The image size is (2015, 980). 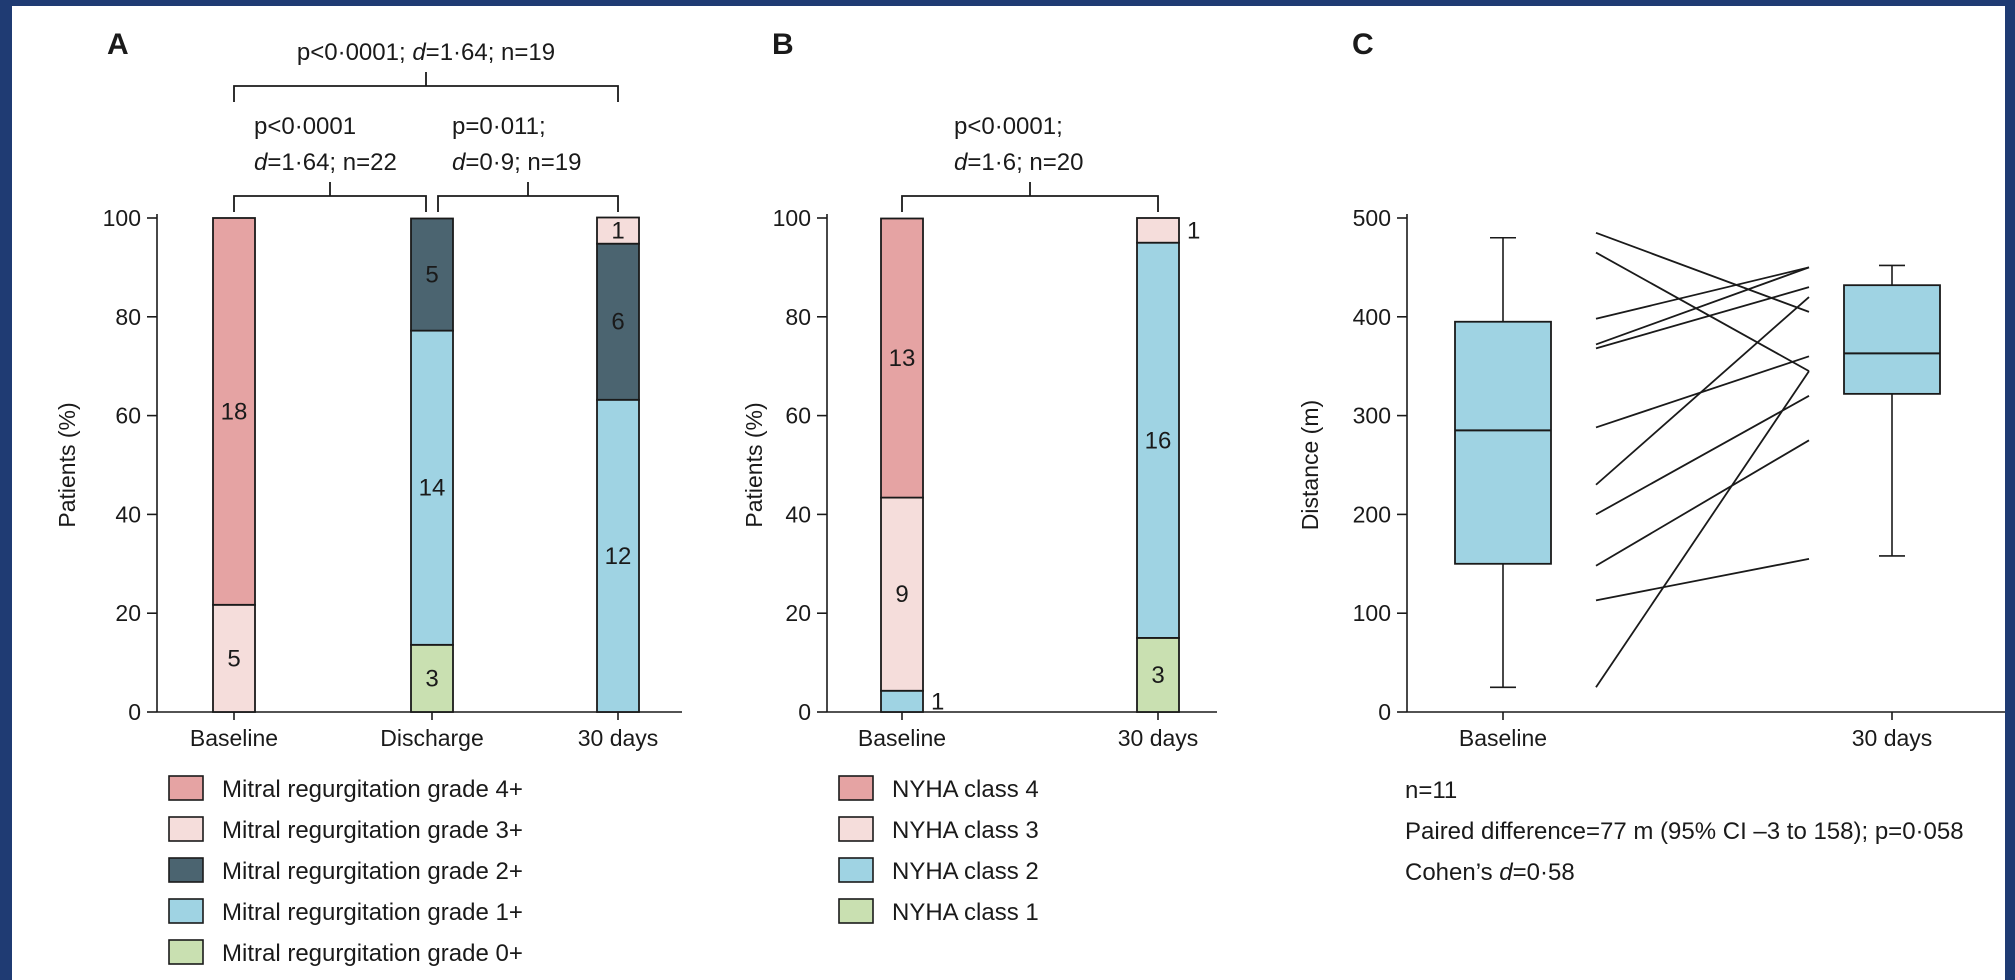 I want to click on data-label: 14, so click(x=432, y=488).